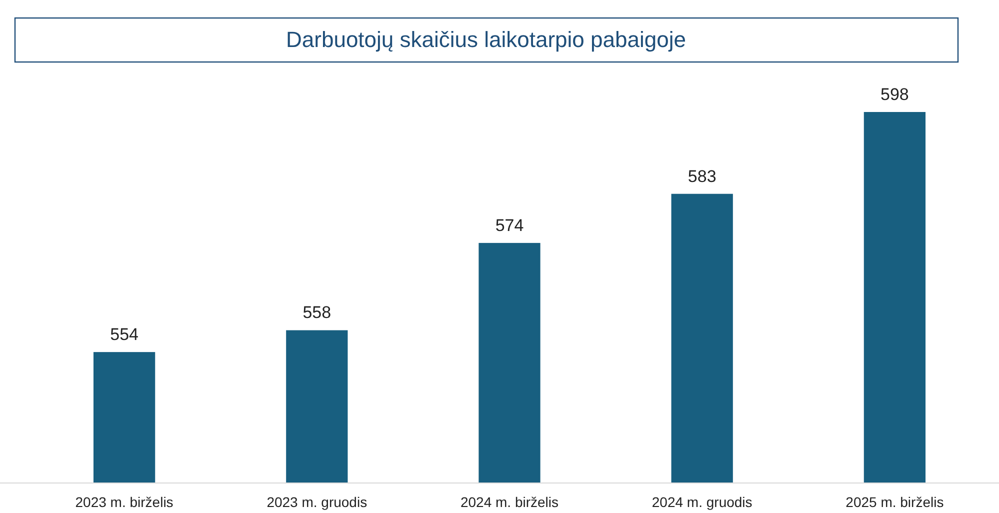 The height and width of the screenshot is (513, 999). I want to click on x-tick-label: 2024 m. gruodis, so click(702, 502).